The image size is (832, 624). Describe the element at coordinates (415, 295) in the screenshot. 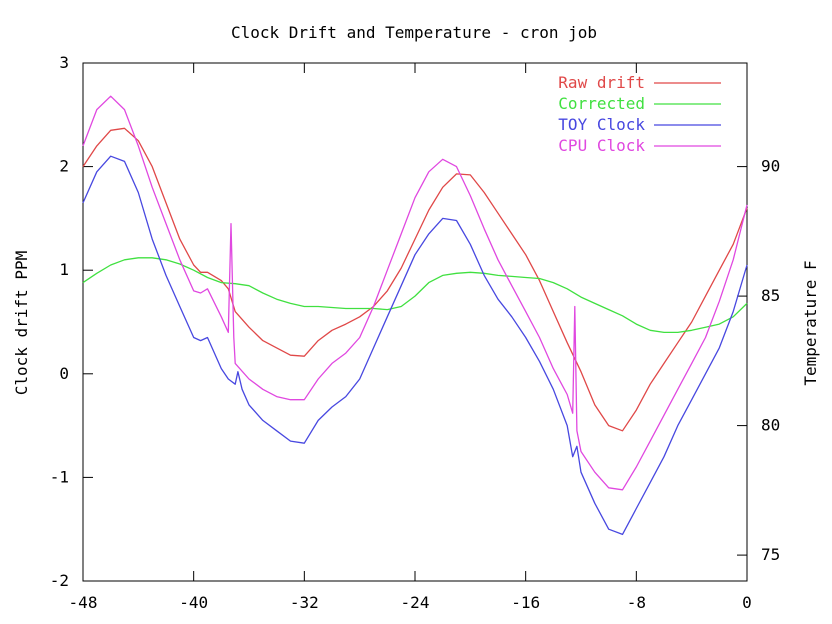

I see `series-line-corrected` at that location.